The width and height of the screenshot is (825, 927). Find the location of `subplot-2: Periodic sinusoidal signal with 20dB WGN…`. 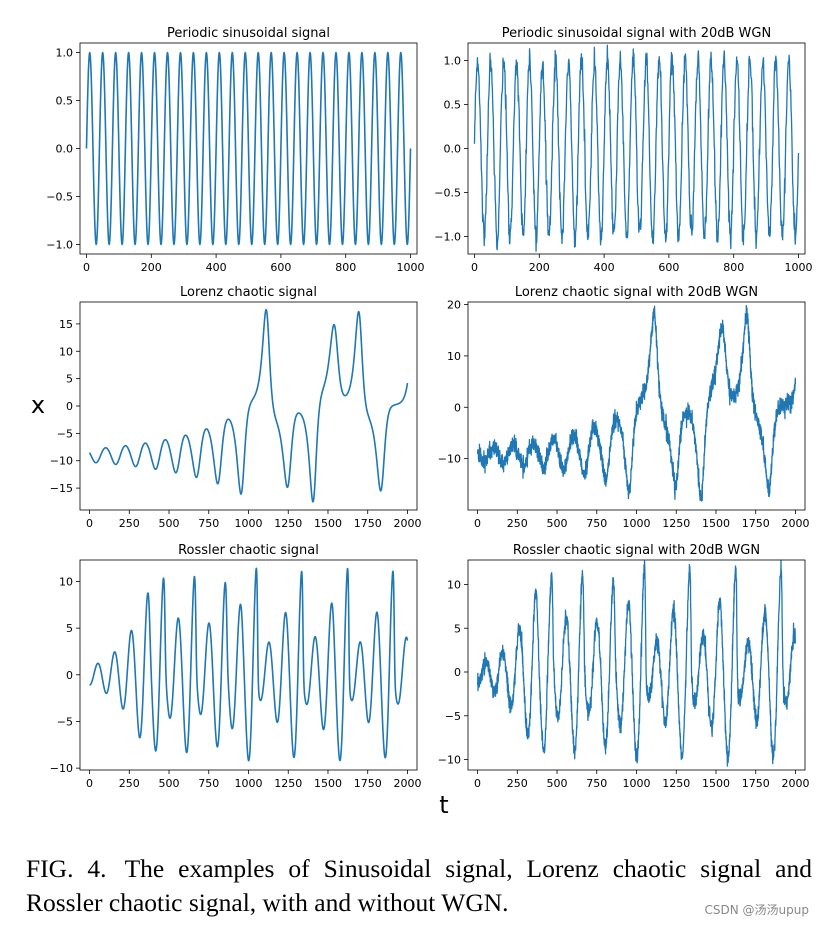

subplot-2: Periodic sinusoidal signal with 20dB WGN… is located at coordinates (623, 150).